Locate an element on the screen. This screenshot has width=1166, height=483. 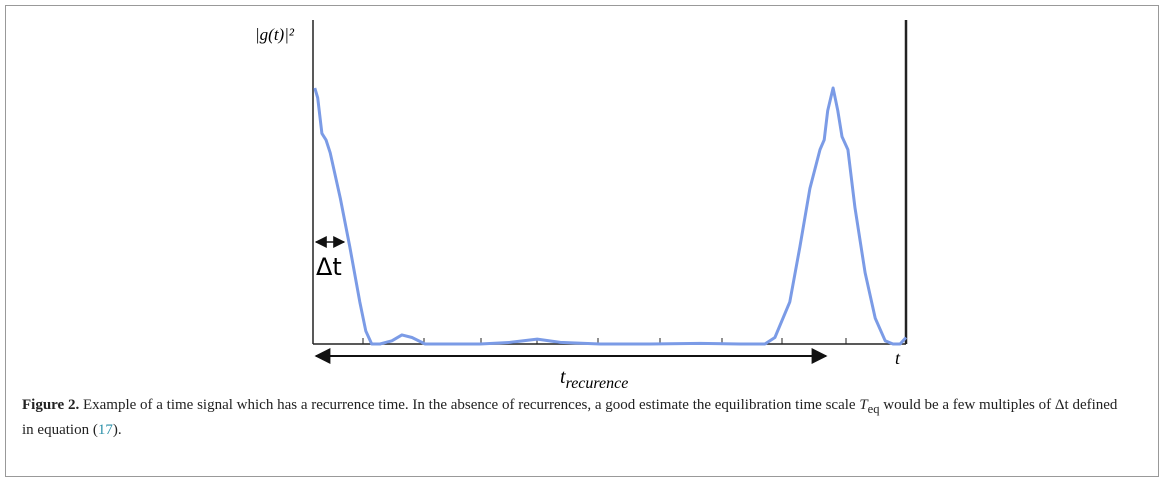
caption-text: ). is located at coordinates (117, 430).